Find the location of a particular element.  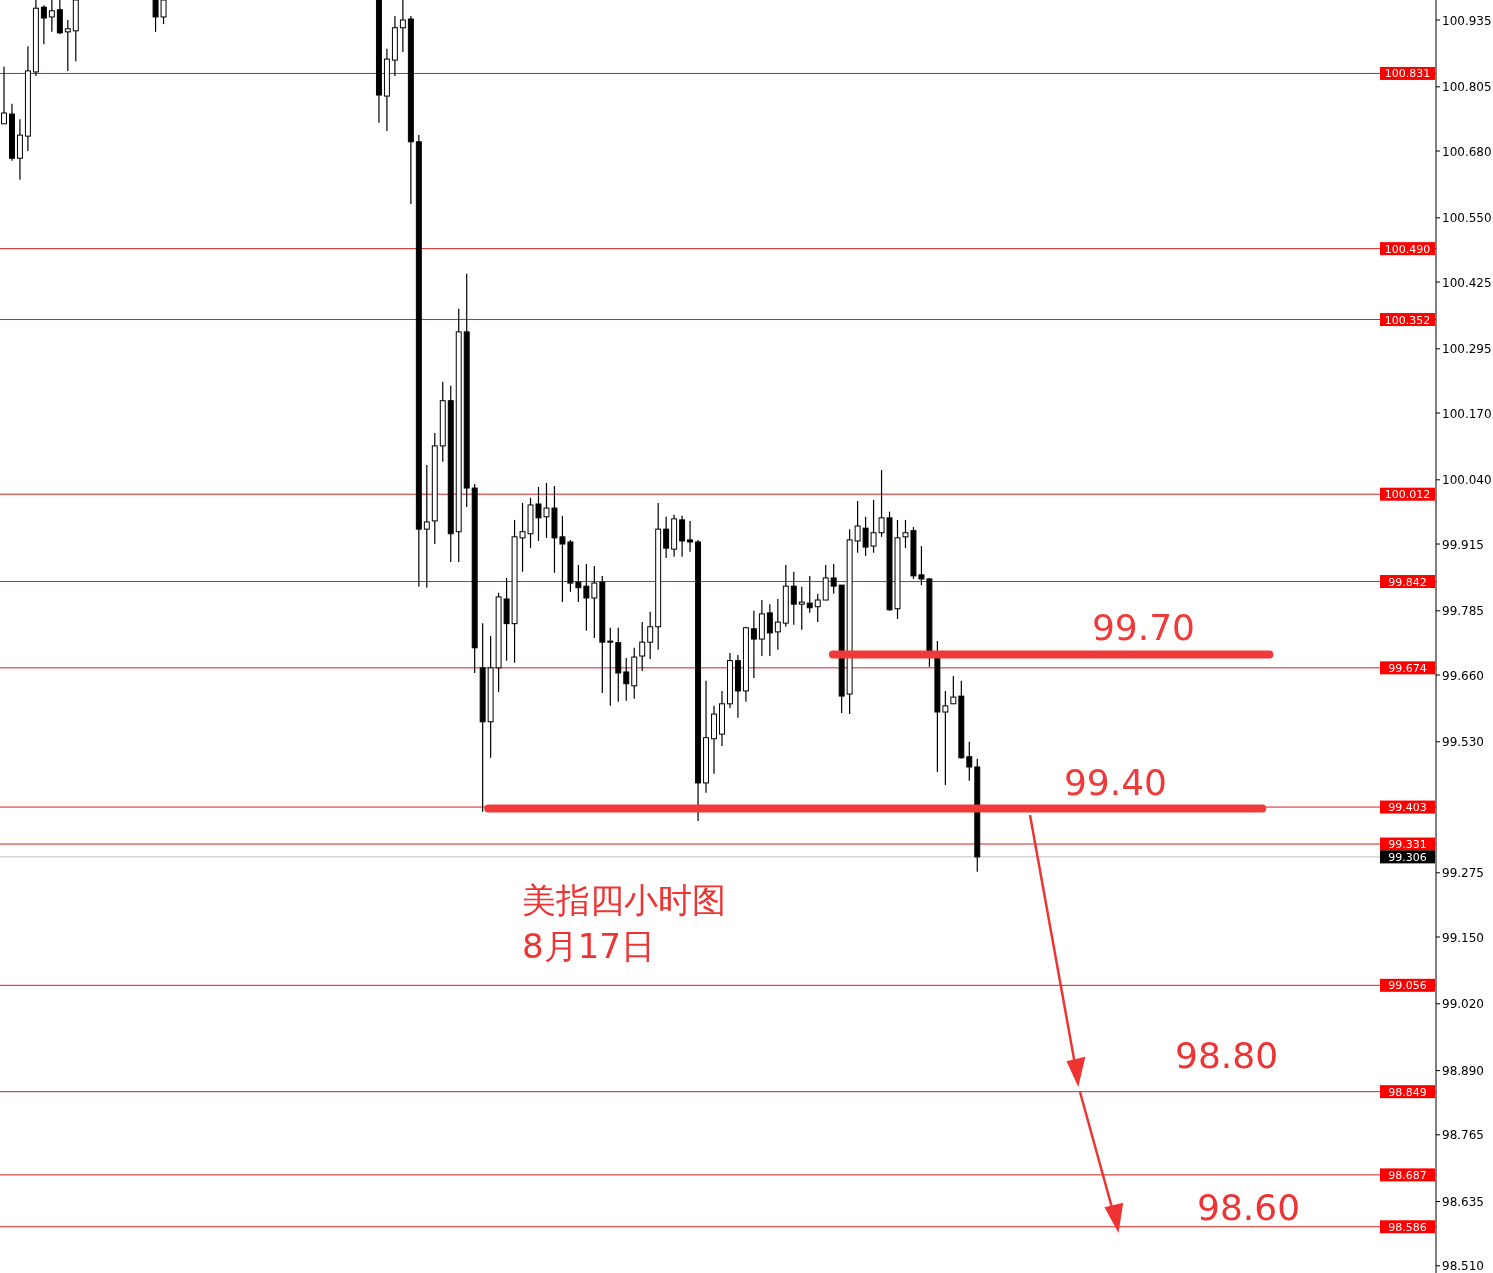

ref-line-label: 99.331 is located at coordinates (1407, 845).